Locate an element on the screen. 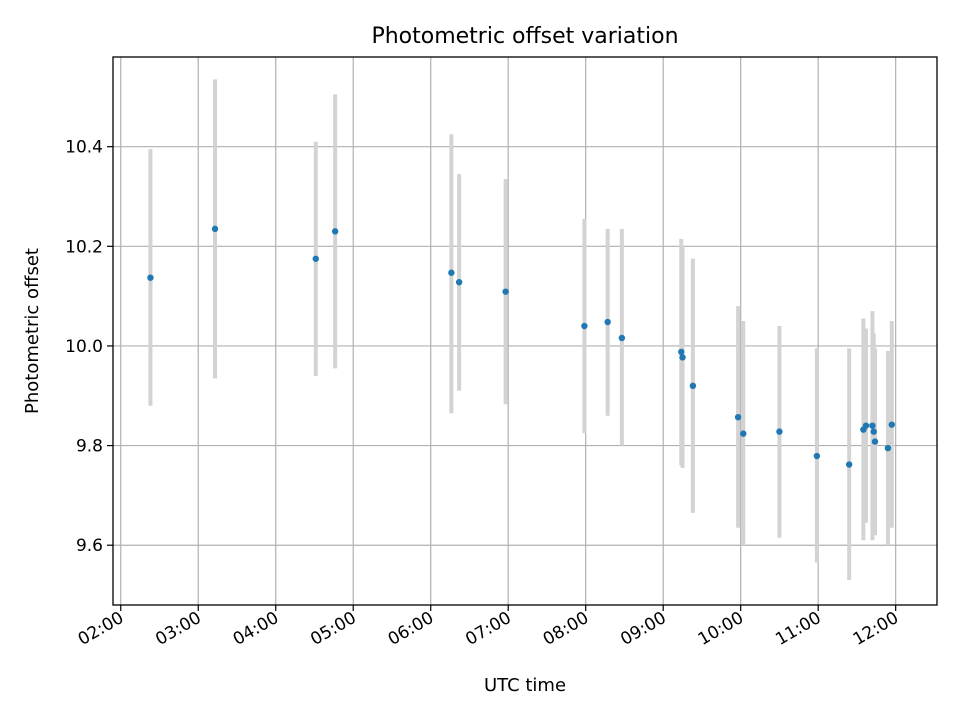 This screenshot has width=960, height=720. y-tick-label: 9.8 is located at coordinates (89, 447).